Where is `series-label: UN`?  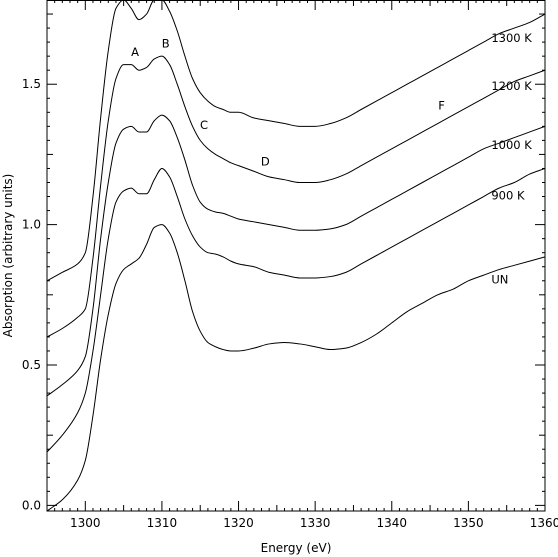
series-label: UN is located at coordinates (499, 280).